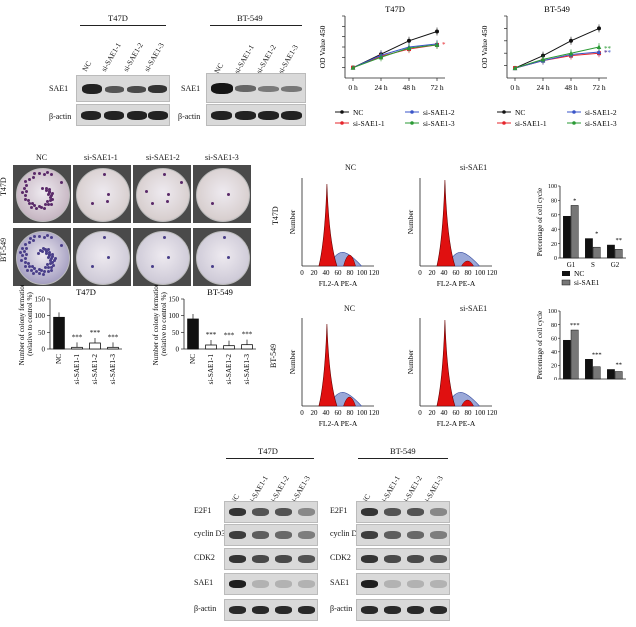 The width and height of the screenshot is (636, 627). What do you see at coordinates (342, 123) in the screenshot?
I see `legend-marker` at bounding box center [342, 123].